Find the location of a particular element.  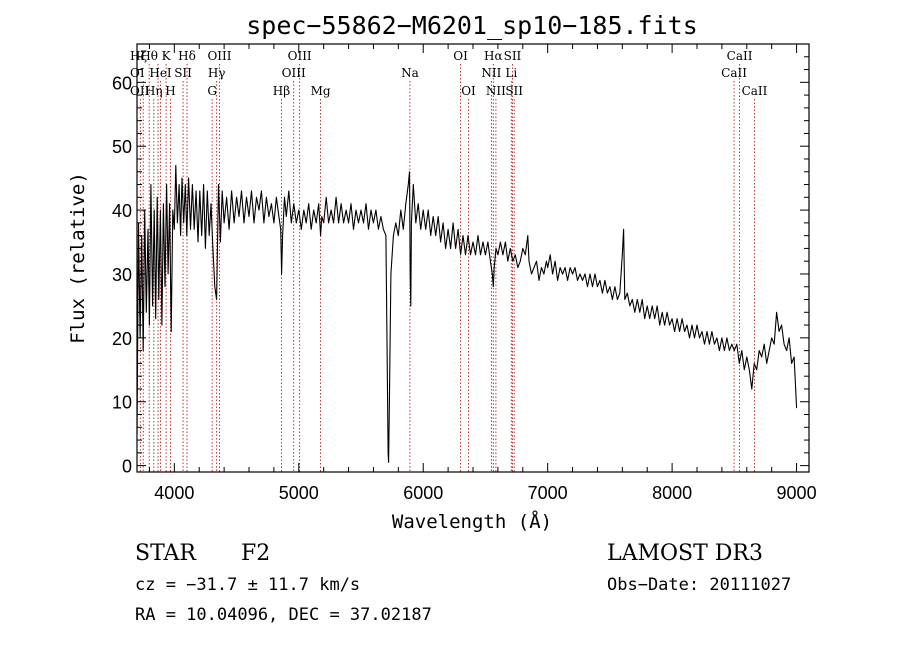

y-tick-label: 30 is located at coordinates (122, 275).